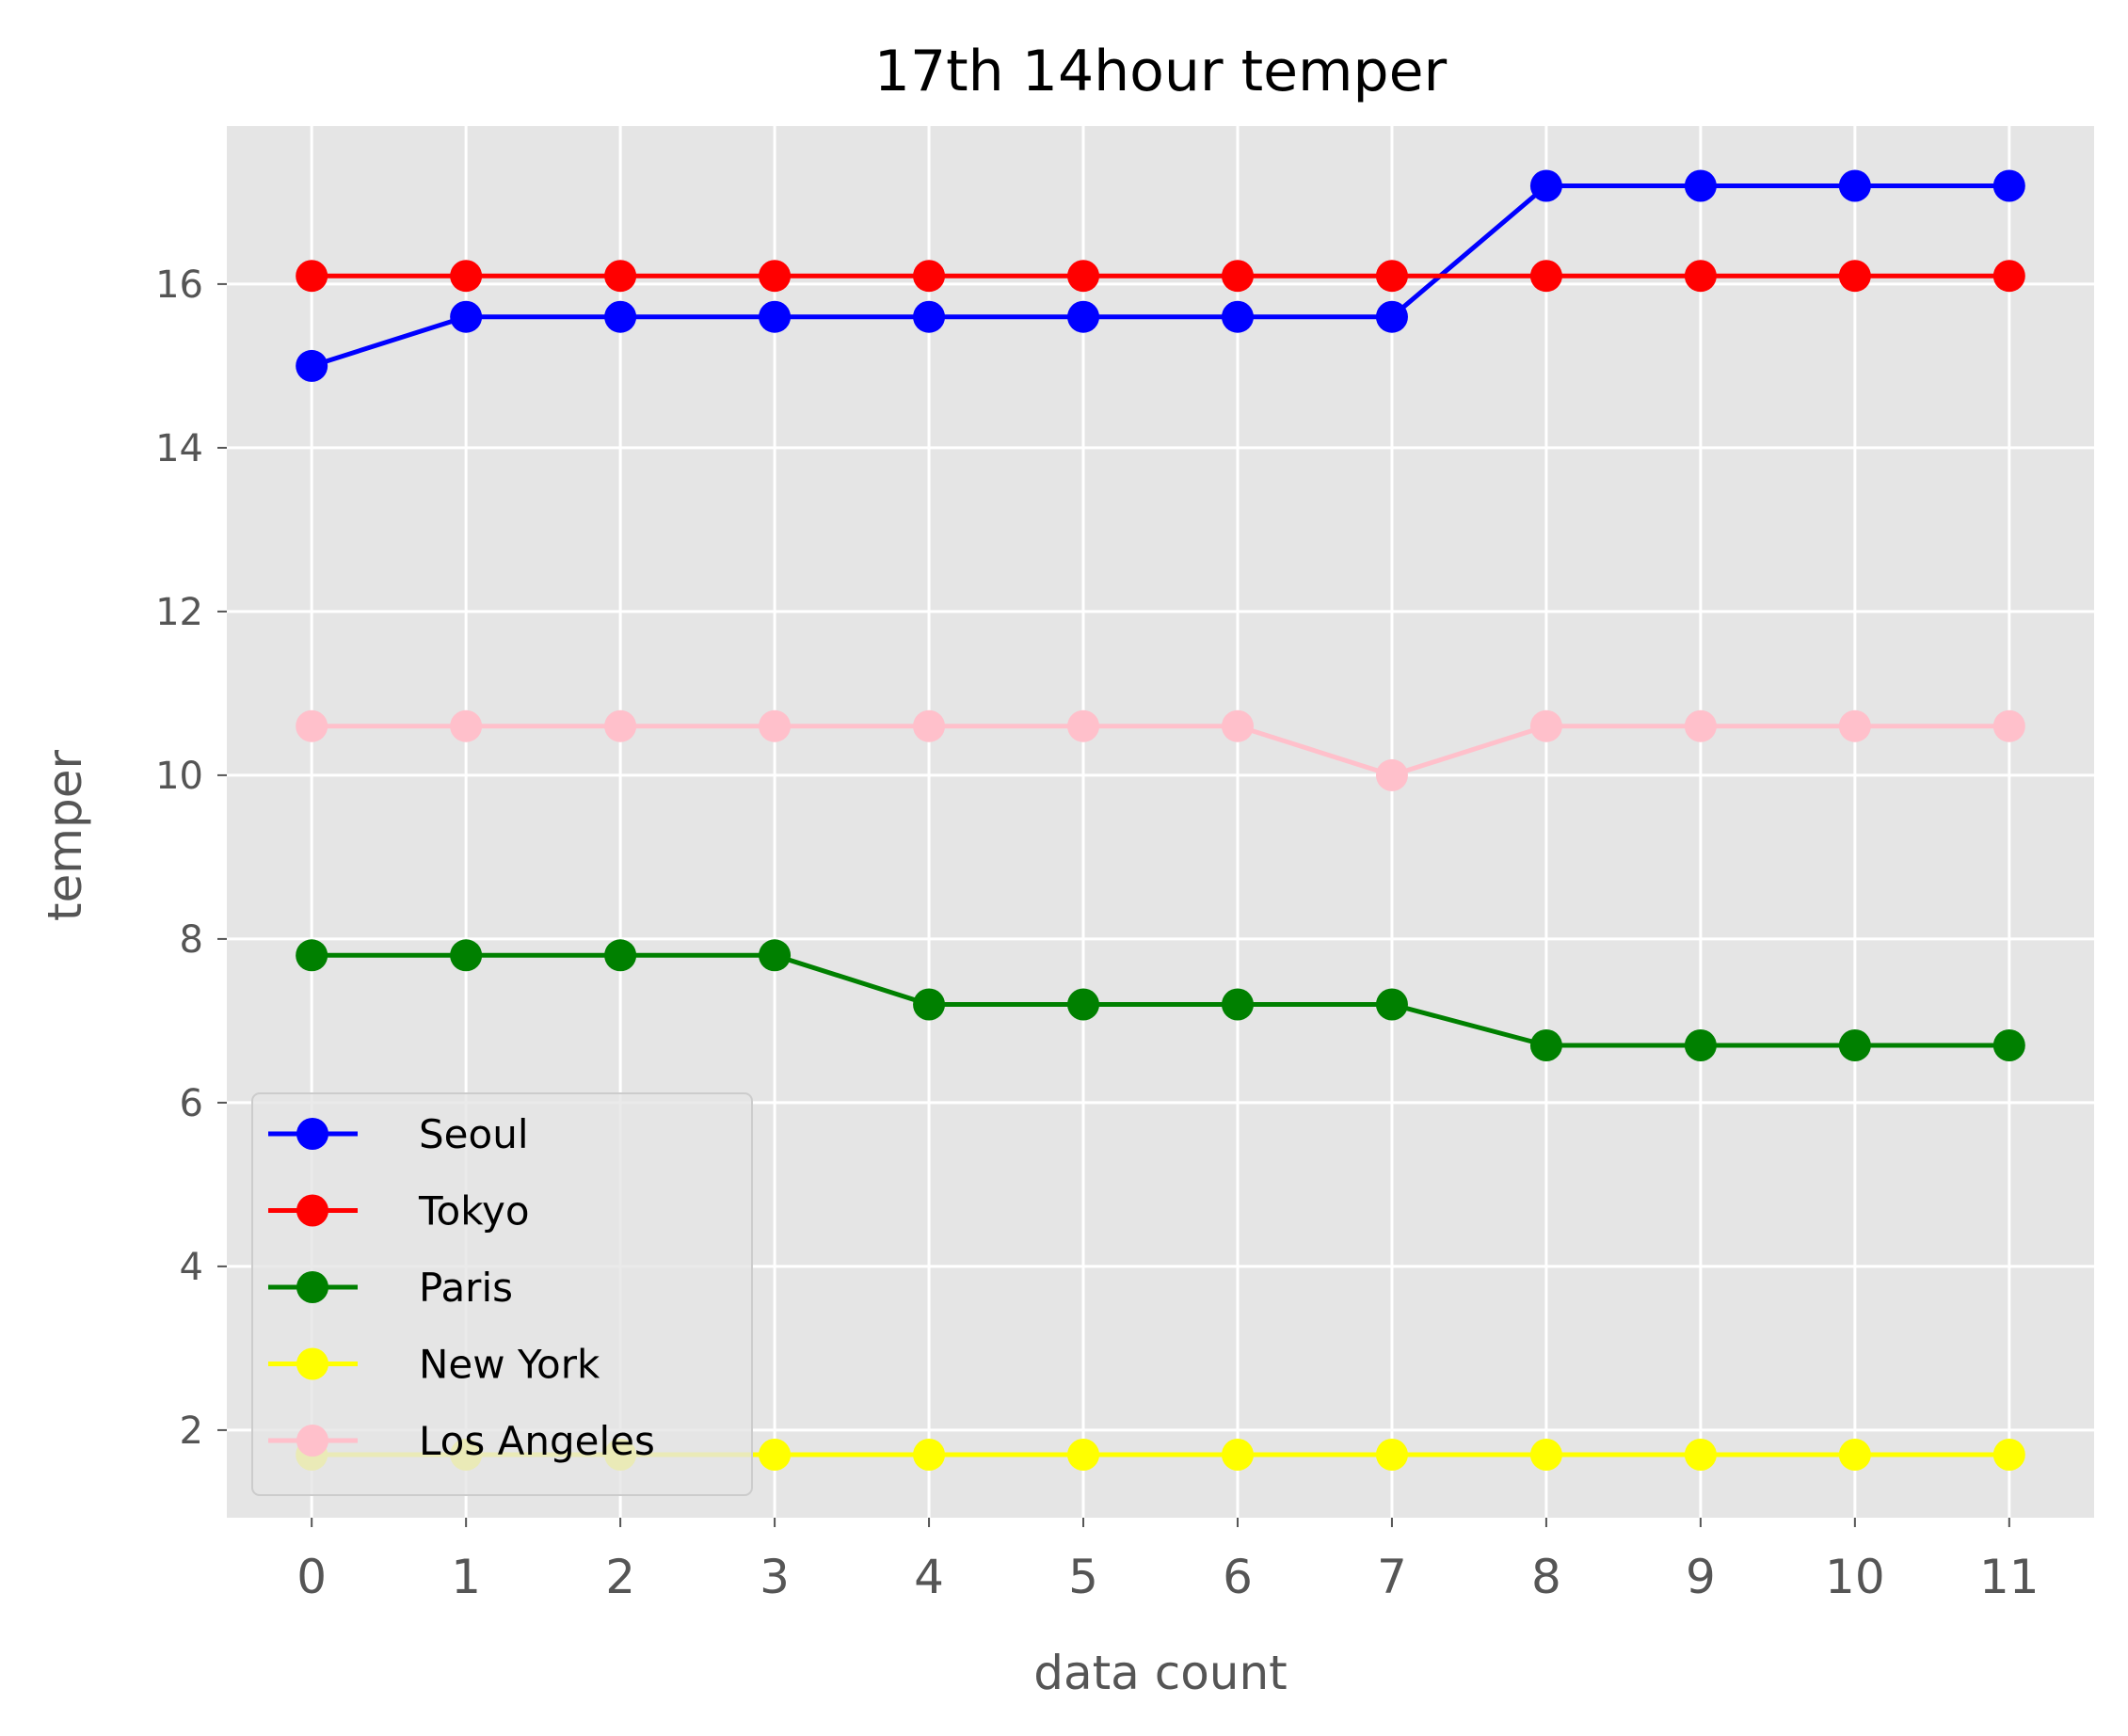 Image resolution: width=2128 pixels, height=1736 pixels. I want to click on x-tick-label: 3, so click(775, 1577).